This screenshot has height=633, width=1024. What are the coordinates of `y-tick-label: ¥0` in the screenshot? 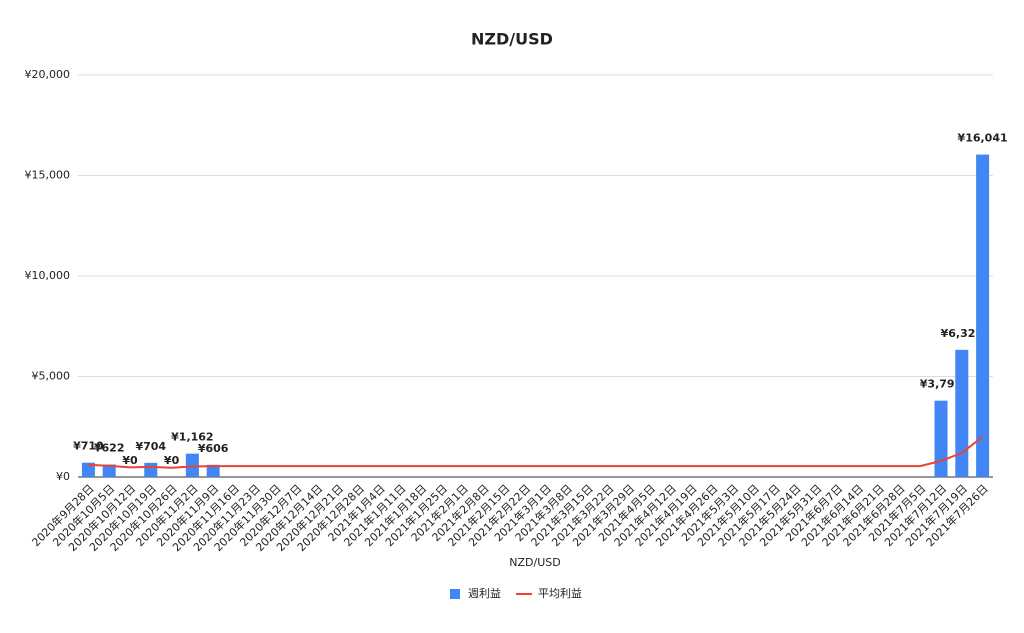 It's located at (63, 476).